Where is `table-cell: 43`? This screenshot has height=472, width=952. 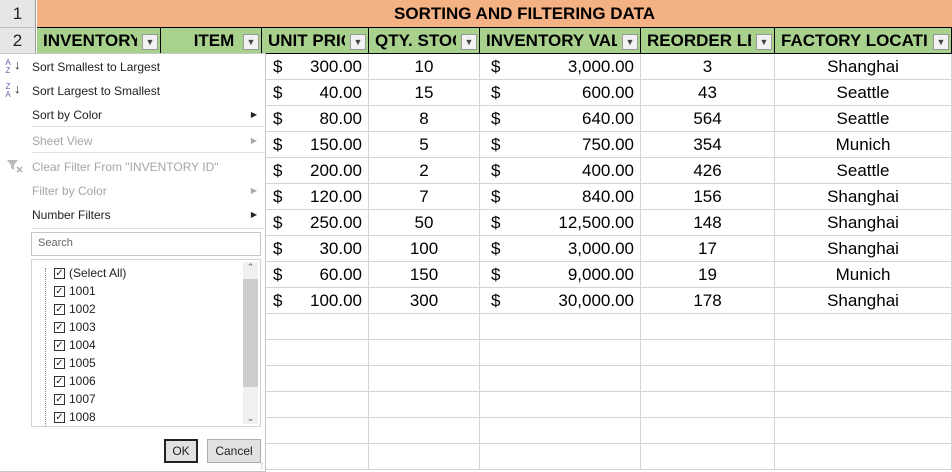 table-cell: 43 is located at coordinates (708, 93).